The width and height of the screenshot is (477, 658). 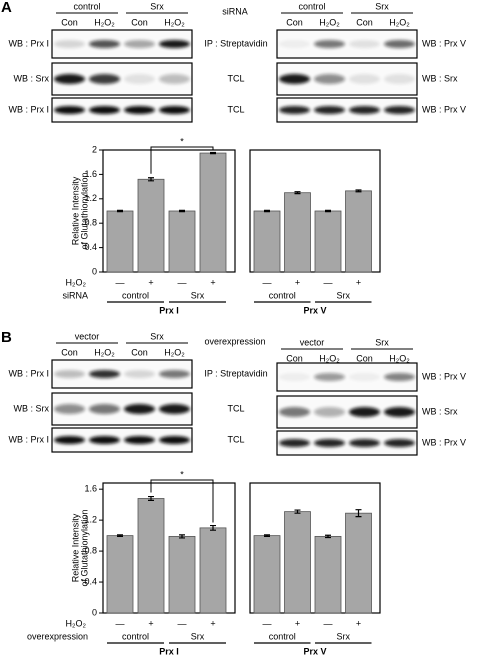 What do you see at coordinates (169, 651) in the screenshot?
I see `group-name: Prx I` at bounding box center [169, 651].